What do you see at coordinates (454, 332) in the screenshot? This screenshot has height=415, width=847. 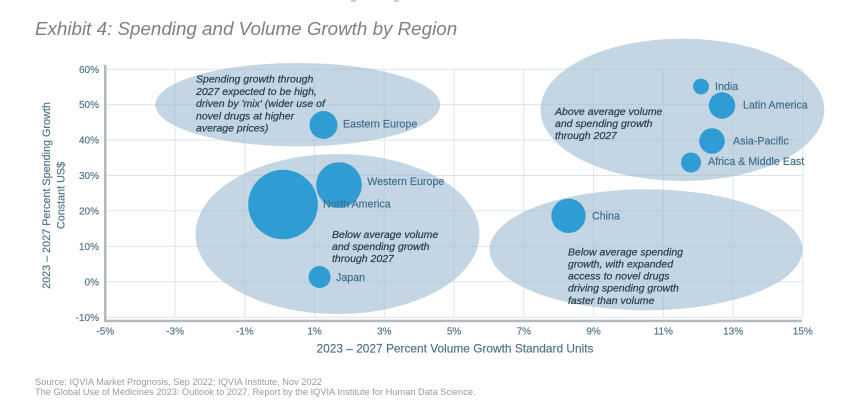 I see `svg-text: 5%` at bounding box center [454, 332].